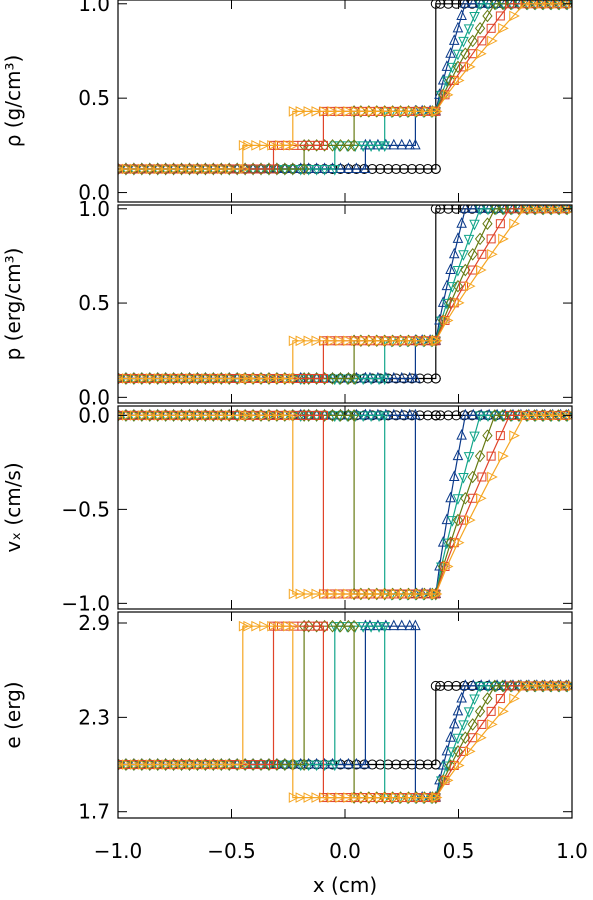 The image size is (593, 900). I want to click on series-line, so click(342, 294).